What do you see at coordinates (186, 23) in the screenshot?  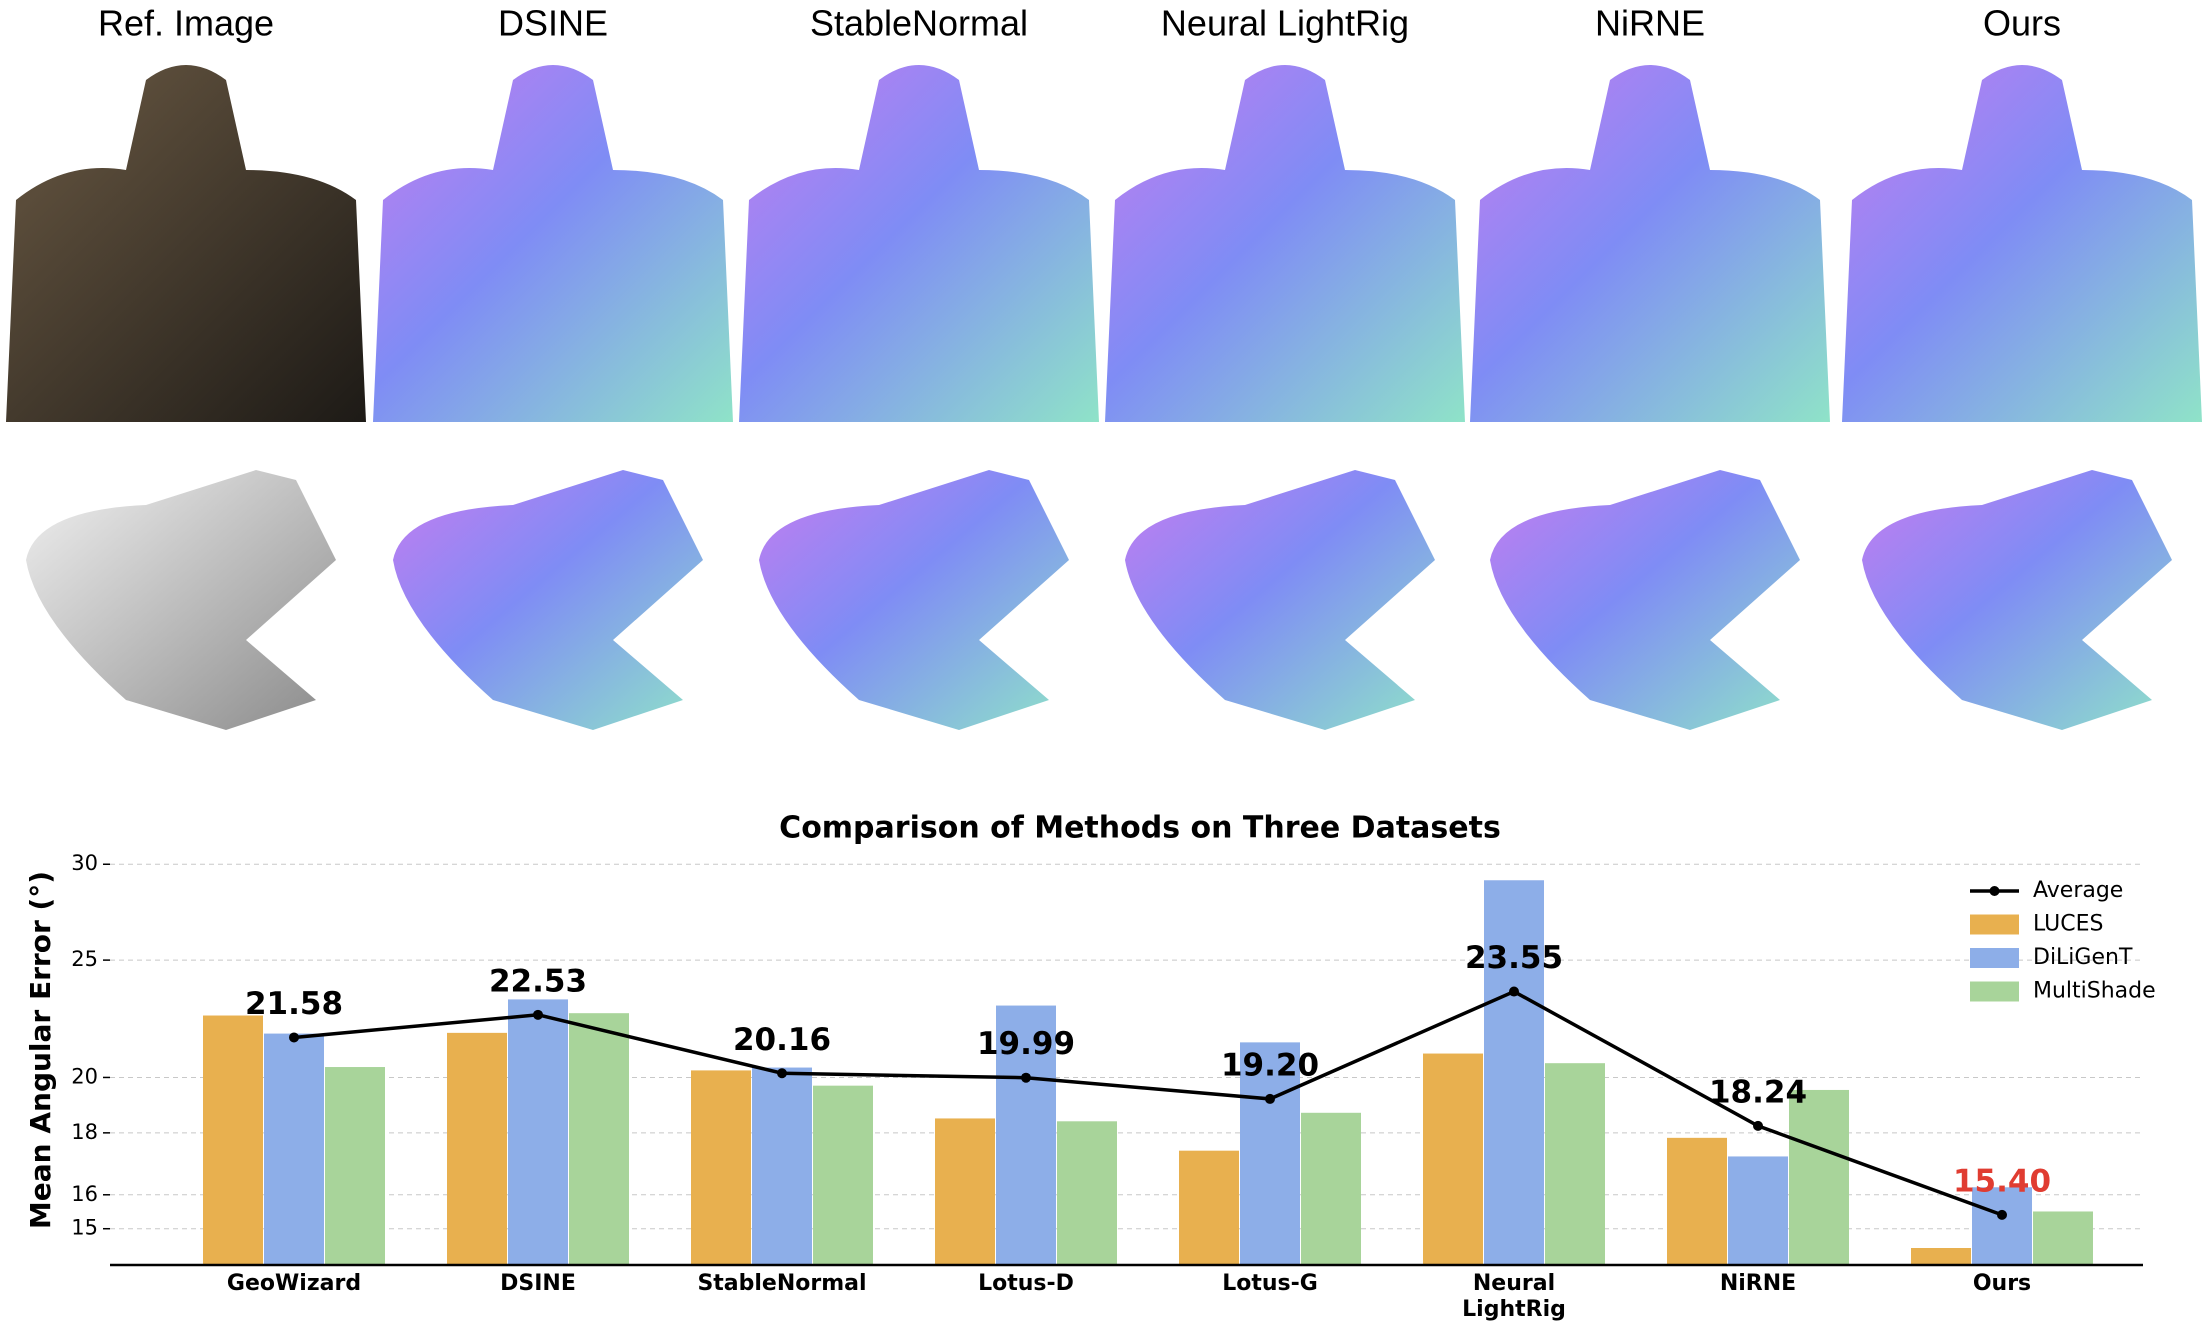 I see `column-title: Ref. Image` at bounding box center [186, 23].